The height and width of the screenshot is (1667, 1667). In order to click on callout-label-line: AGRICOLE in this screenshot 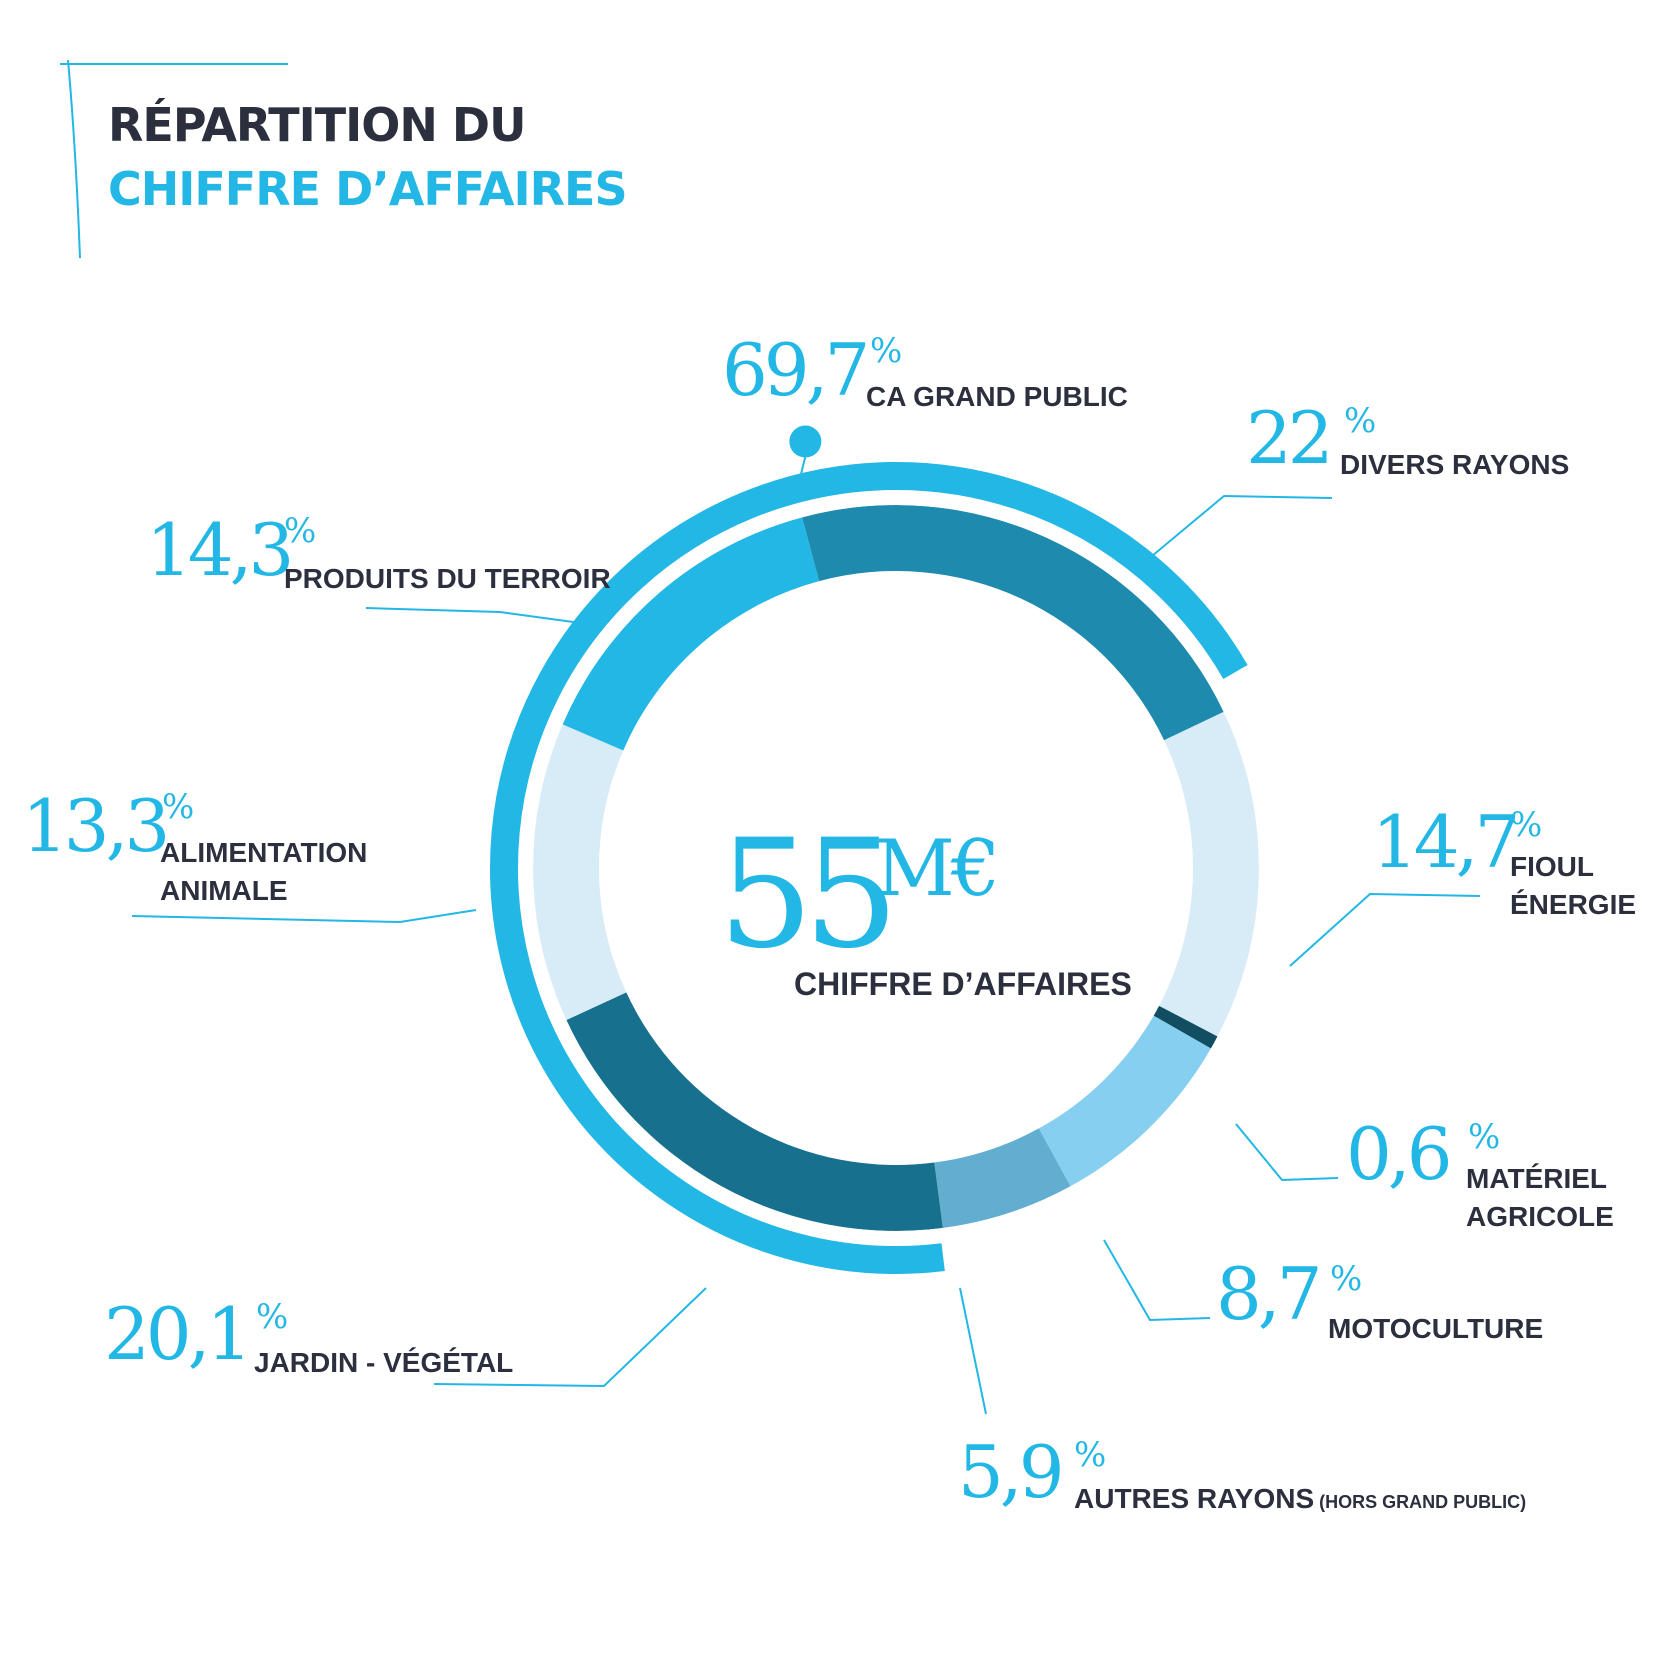, I will do `click(1540, 1217)`.